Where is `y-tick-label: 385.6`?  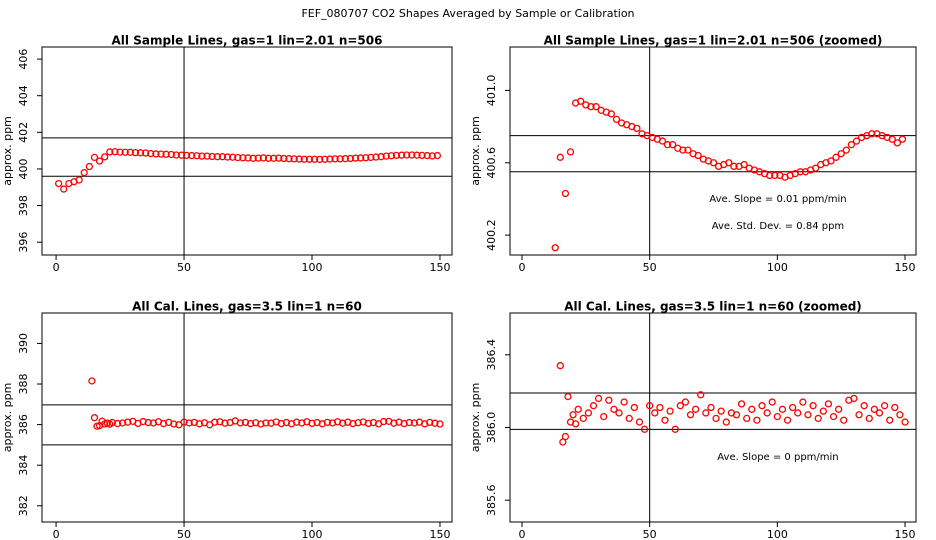
y-tick-label: 385.6 is located at coordinates (491, 499).